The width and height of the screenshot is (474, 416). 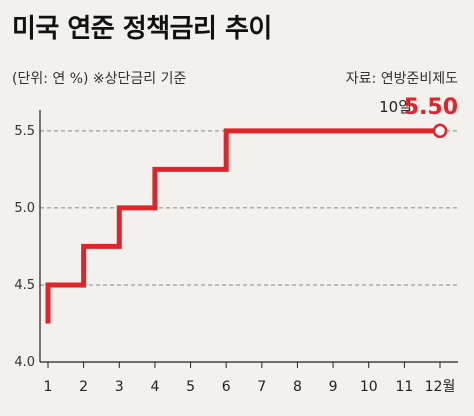 What do you see at coordinates (404, 387) in the screenshot?
I see `x-tick-label: 11` at bounding box center [404, 387].